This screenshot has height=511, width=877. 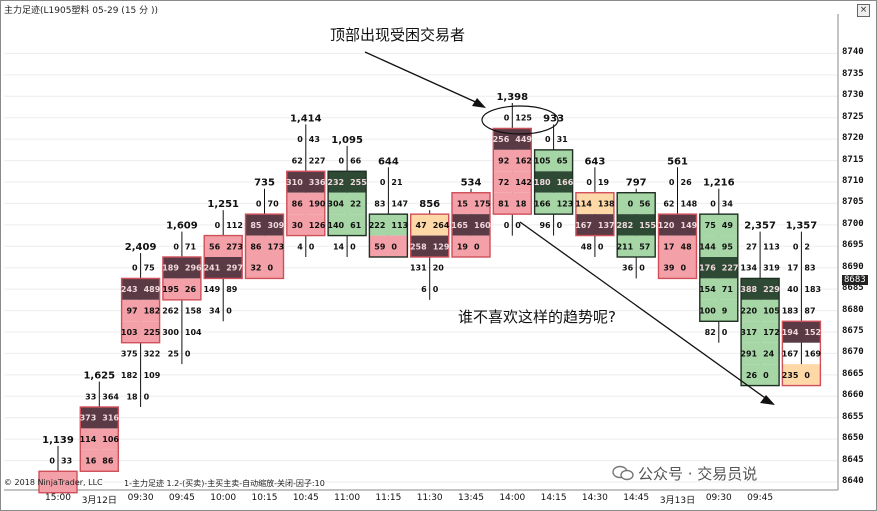 What do you see at coordinates (256, 225) in the screenshot?
I see `bid-volume-label: 85` at bounding box center [256, 225].